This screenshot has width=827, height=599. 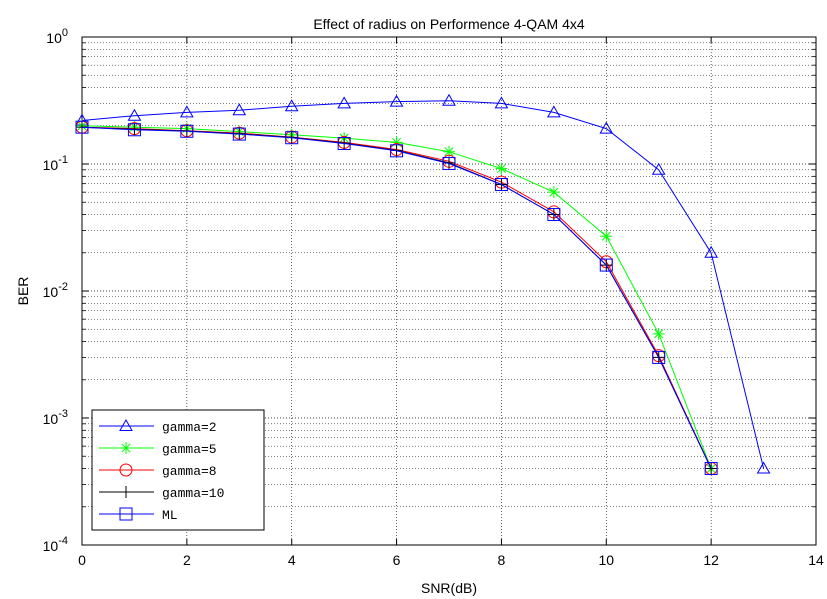 I want to click on x-axis-label: SNR(dB), so click(x=449, y=588).